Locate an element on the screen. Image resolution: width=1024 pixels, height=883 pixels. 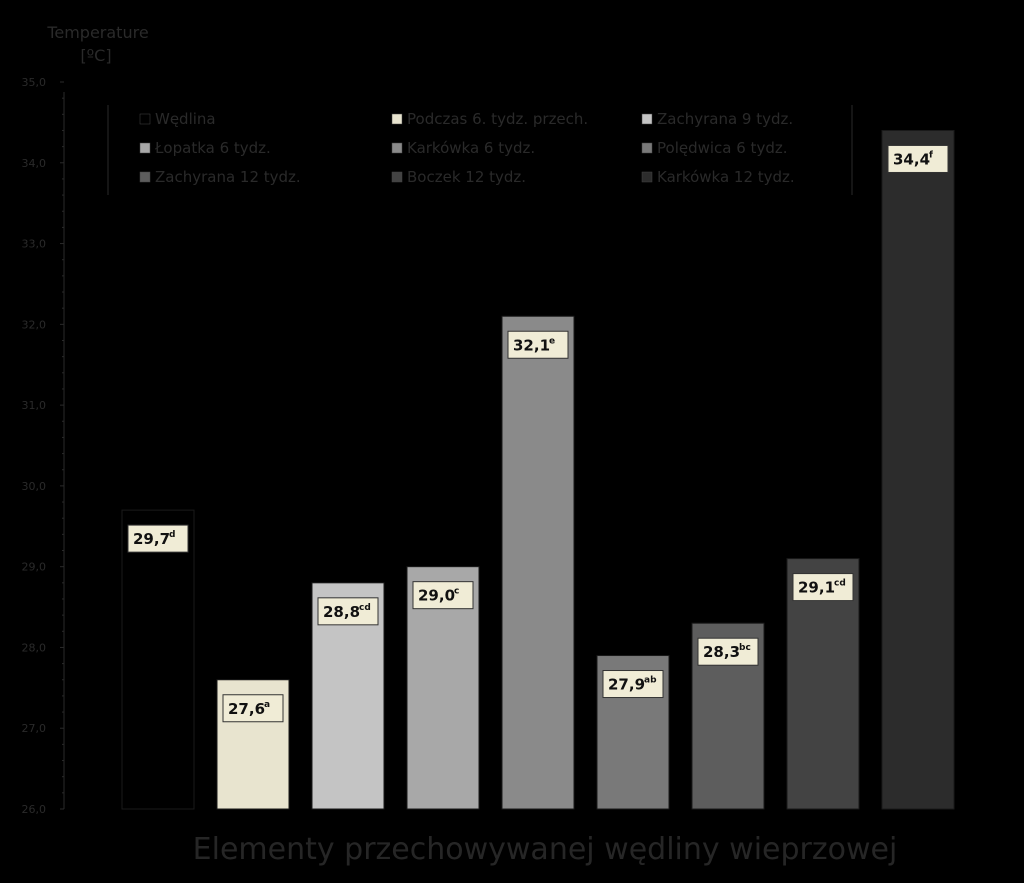
y-tick-label: 31,0 is located at coordinates (34, 405).